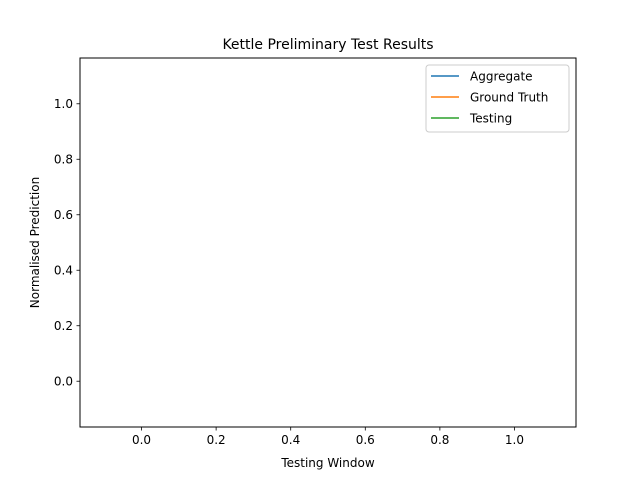 Image resolution: width=640 pixels, height=480 pixels. I want to click on x-tick-label: 0.0, so click(141, 440).